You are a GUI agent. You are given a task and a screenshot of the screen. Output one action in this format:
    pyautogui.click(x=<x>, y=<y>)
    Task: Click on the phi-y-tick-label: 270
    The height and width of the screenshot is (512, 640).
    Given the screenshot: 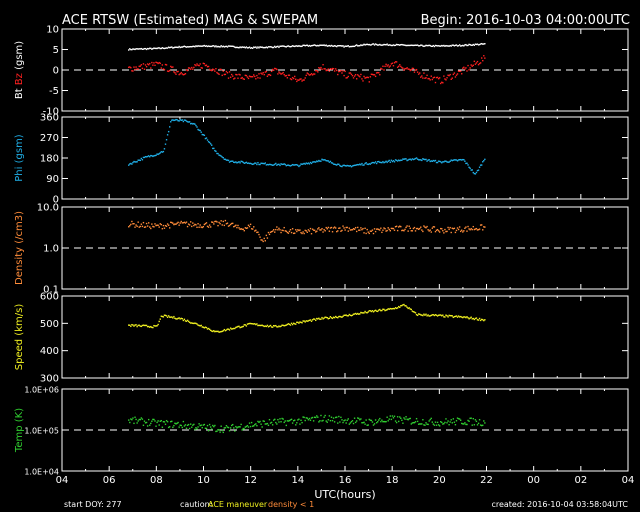 What is the action you would take?
    pyautogui.click(x=49, y=138)
    